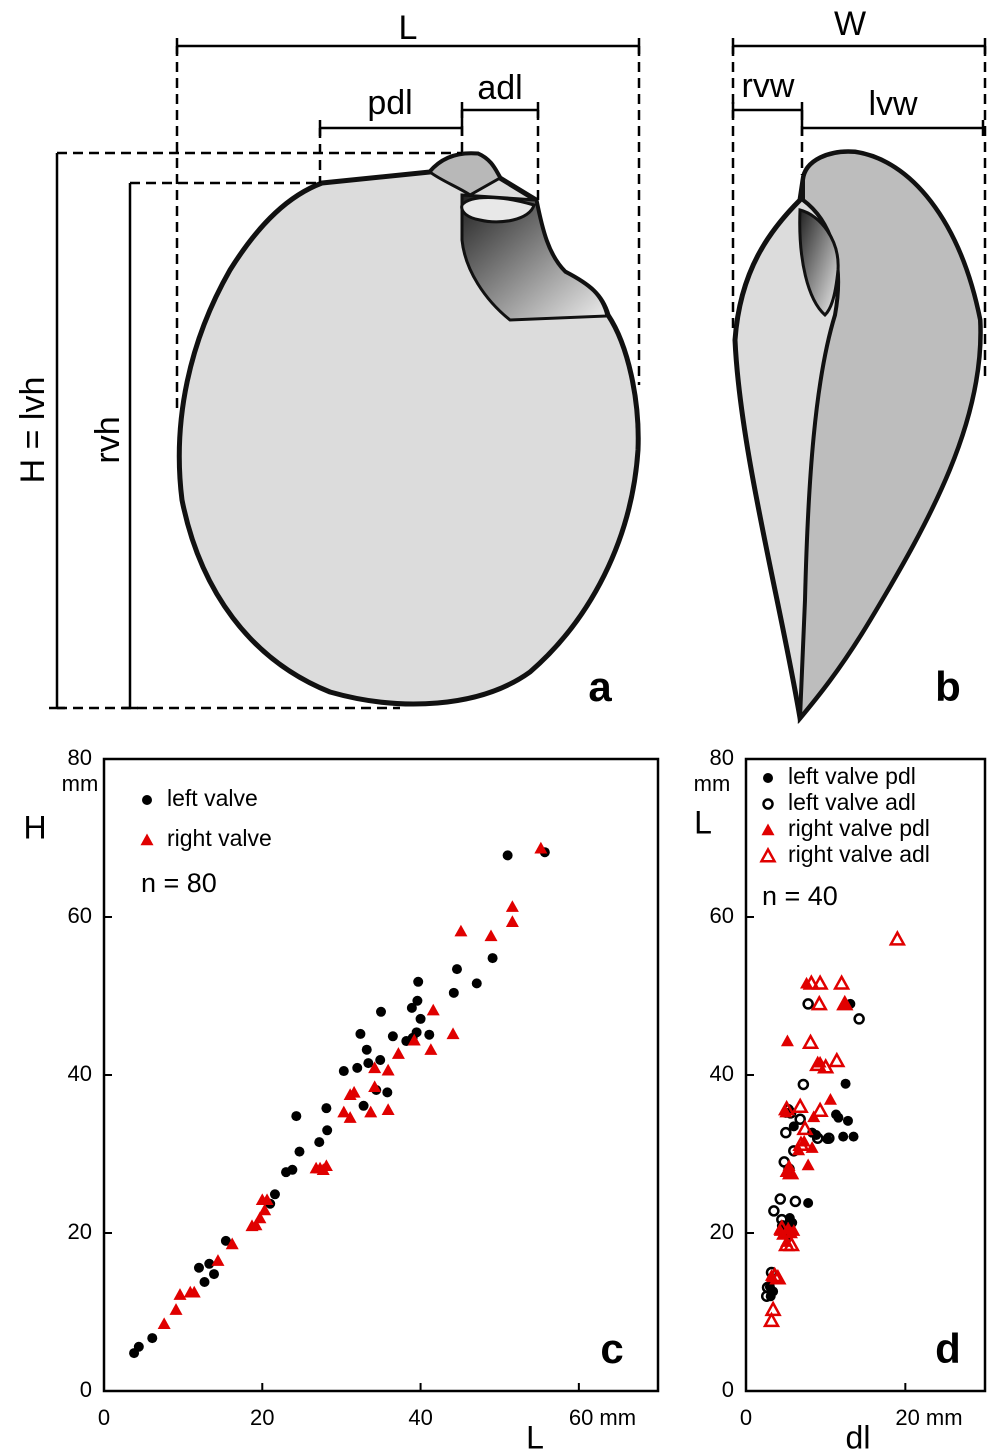 The height and width of the screenshot is (1454, 990). What do you see at coordinates (611, 1348) in the screenshot?
I see `panel-label: c` at bounding box center [611, 1348].